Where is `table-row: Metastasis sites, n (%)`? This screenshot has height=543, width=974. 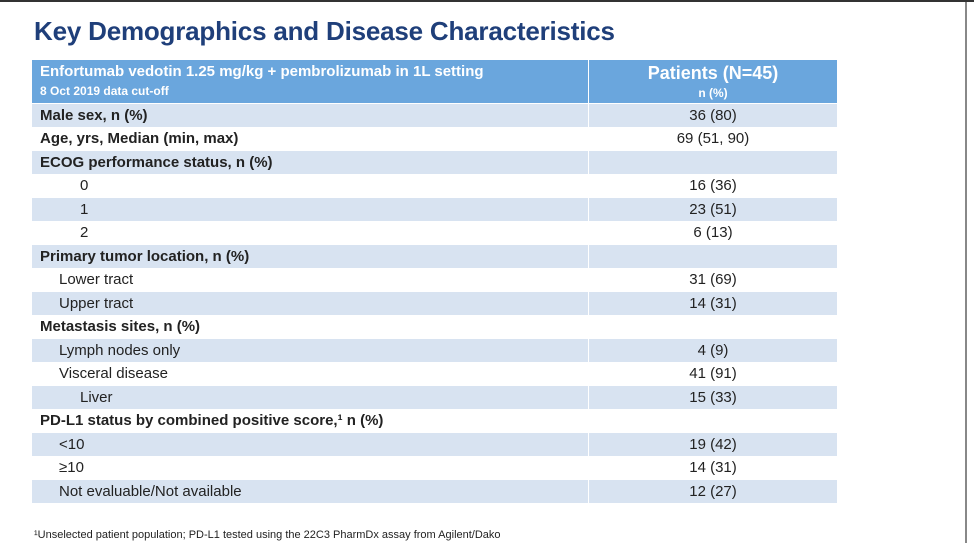 table-row: Metastasis sites, n (%) is located at coordinates (434, 326).